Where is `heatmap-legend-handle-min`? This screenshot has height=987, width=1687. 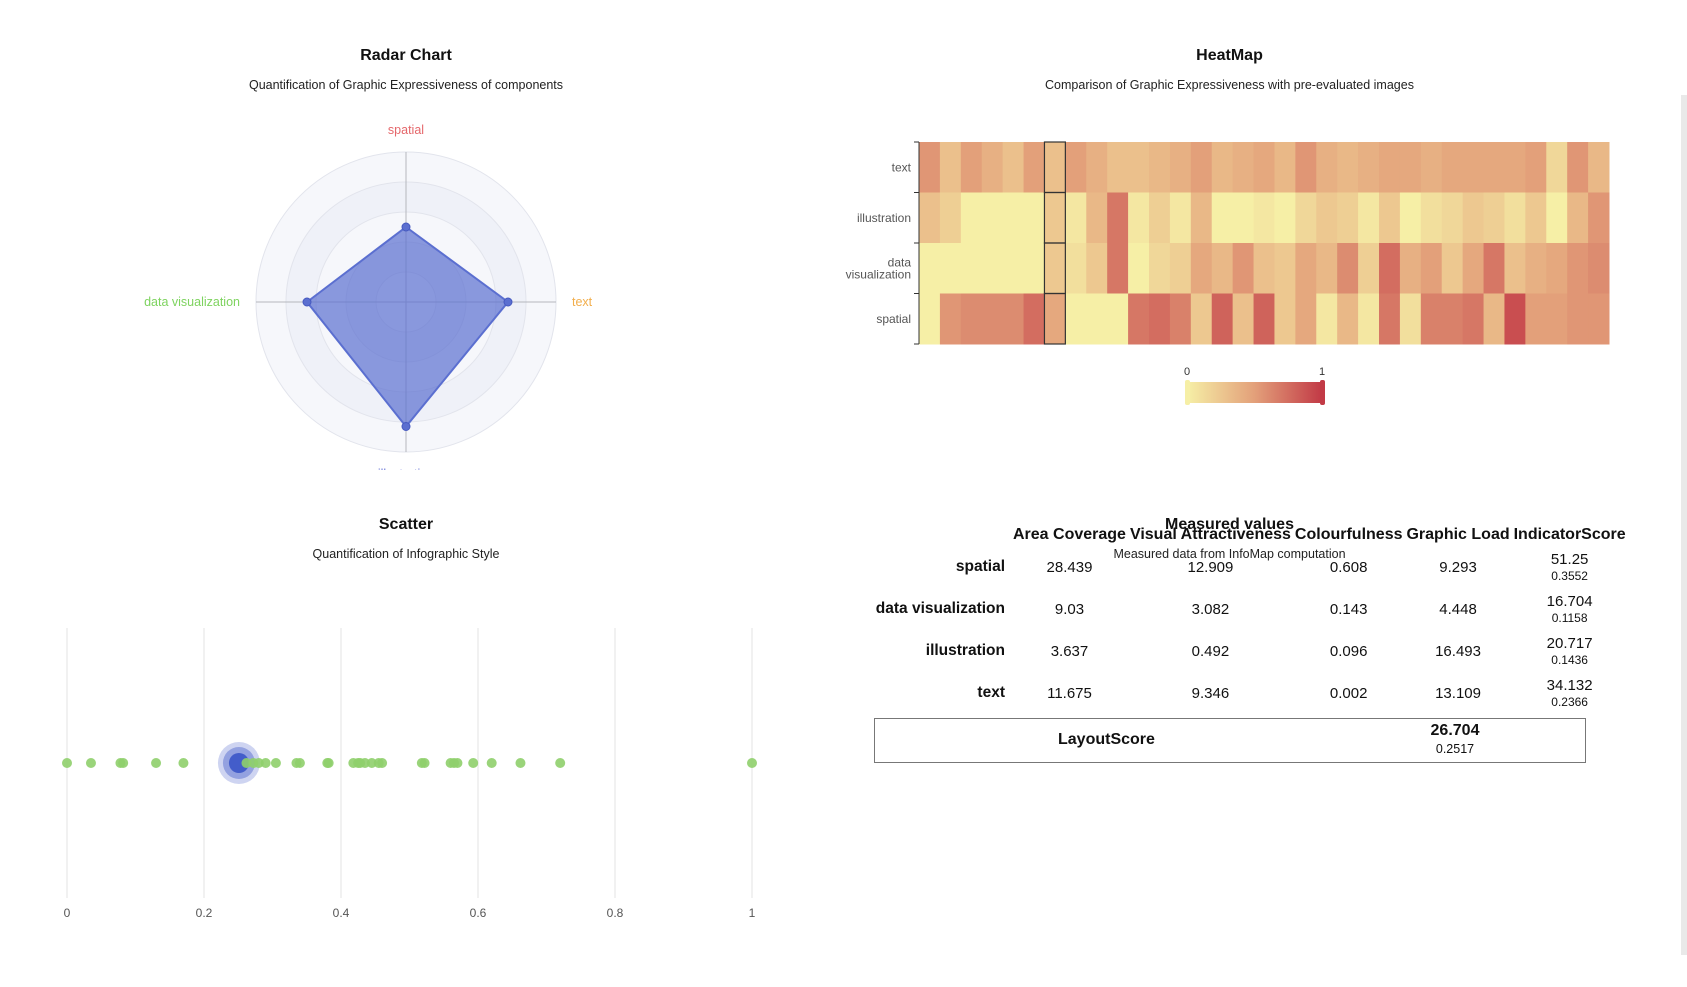
heatmap-legend-handle-min is located at coordinates (1187, 392).